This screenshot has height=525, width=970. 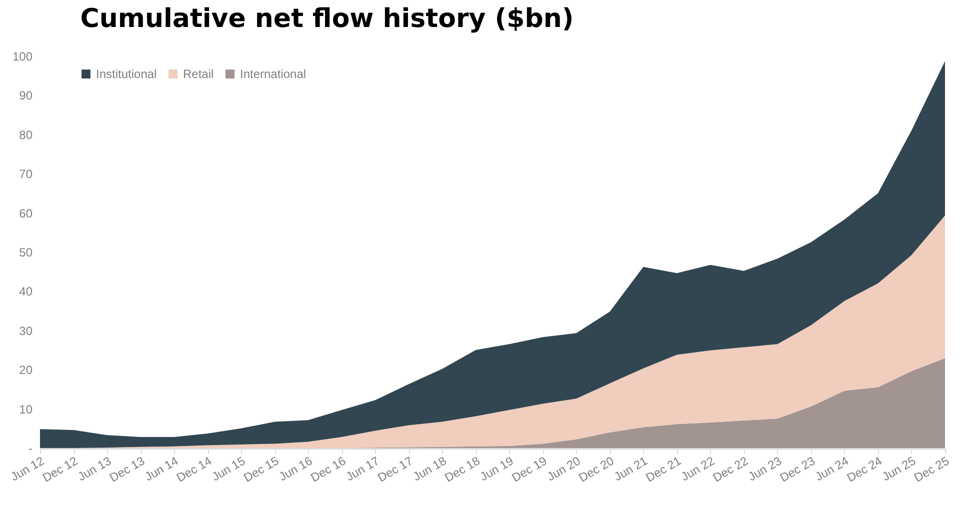 I want to click on y-tick-label: 60, so click(x=26, y=213).